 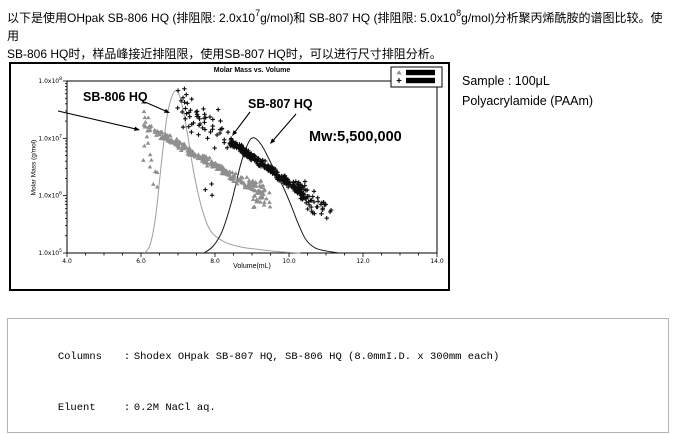 I want to click on svg-text: 1.0x10⁸, so click(x=50, y=80).